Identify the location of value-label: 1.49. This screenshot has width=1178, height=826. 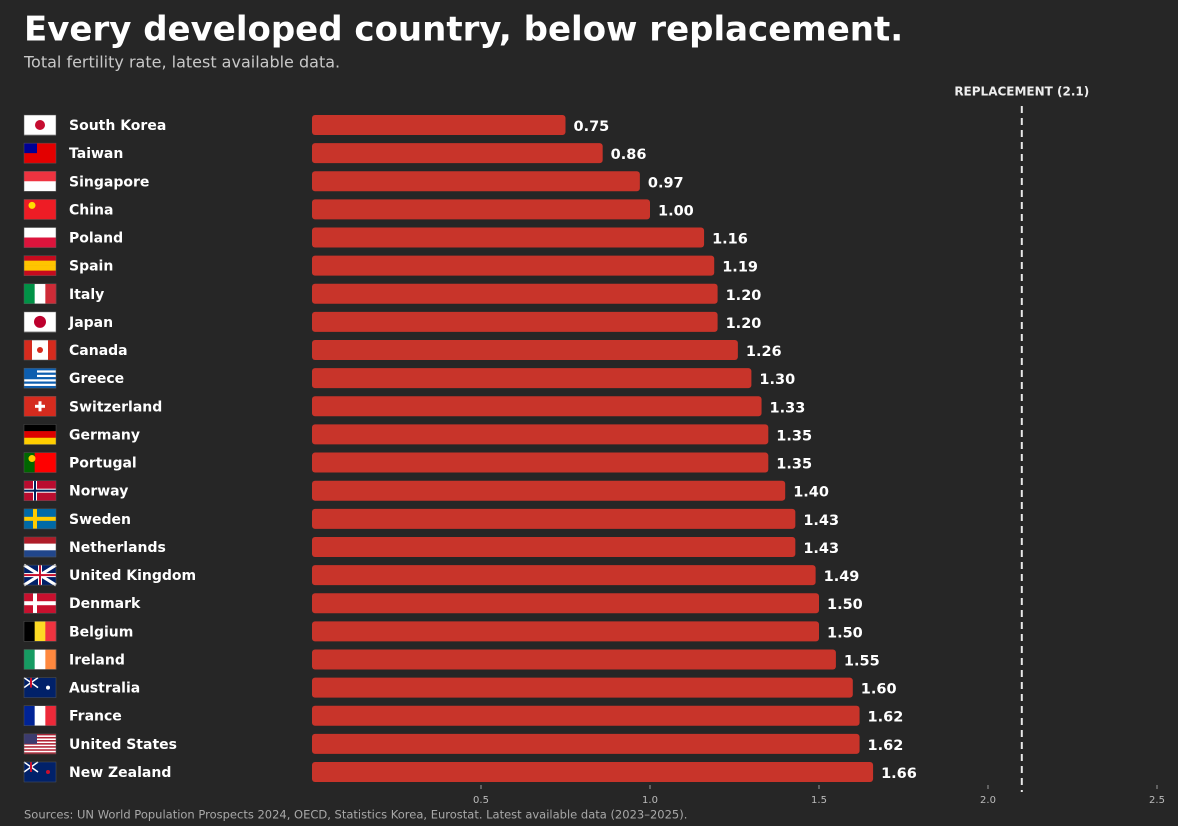
(842, 577).